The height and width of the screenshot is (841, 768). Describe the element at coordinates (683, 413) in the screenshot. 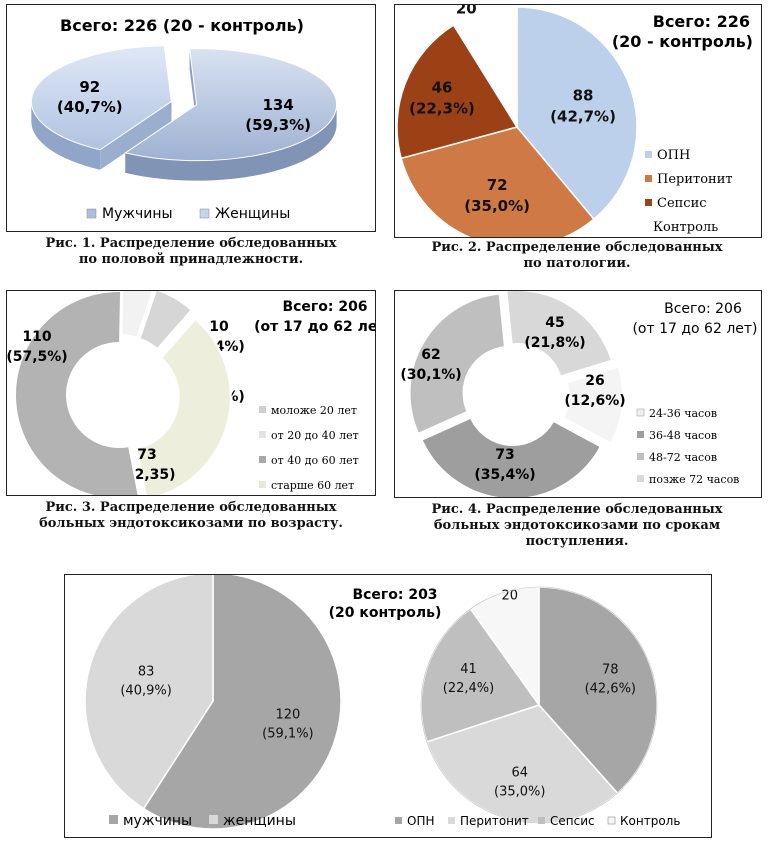

I see `legend-item-24-36: 24-36 часов` at that location.